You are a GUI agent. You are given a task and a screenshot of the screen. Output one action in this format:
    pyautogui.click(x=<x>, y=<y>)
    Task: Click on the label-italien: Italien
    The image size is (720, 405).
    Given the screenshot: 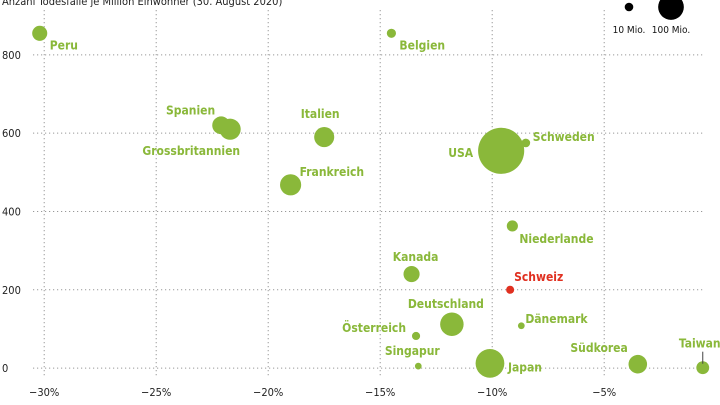 What is the action you would take?
    pyautogui.click(x=320, y=114)
    